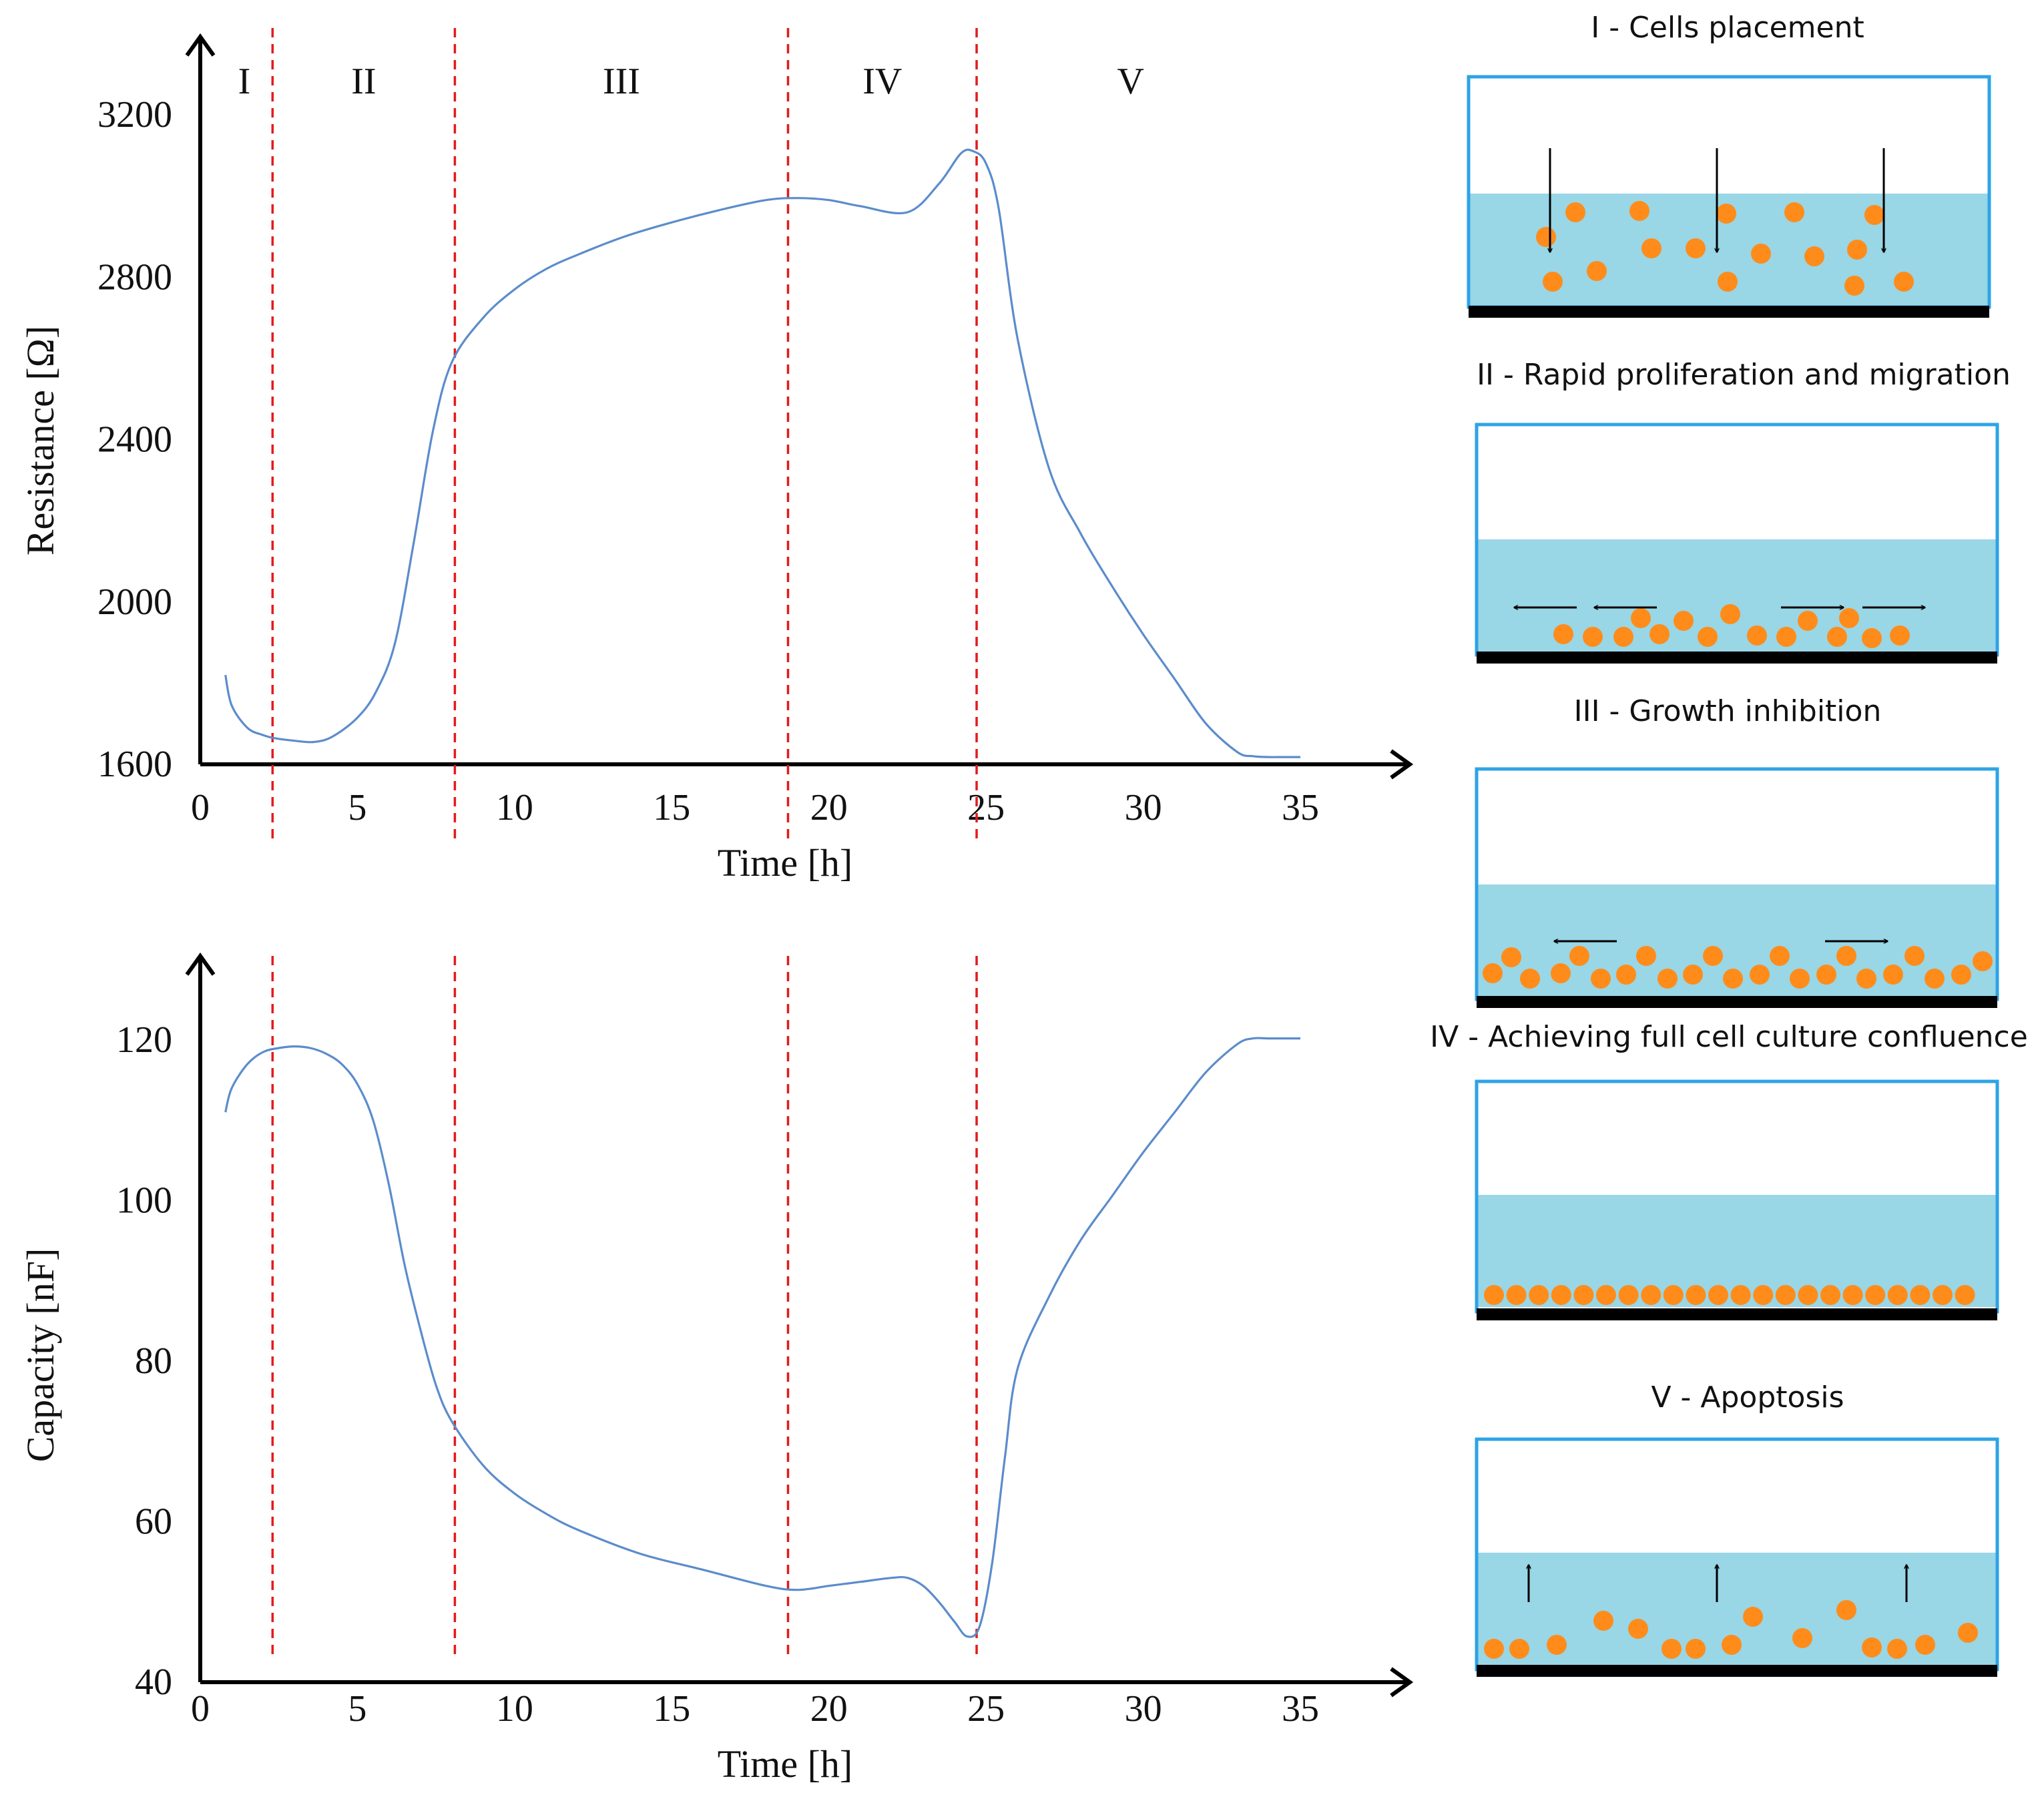 The width and height of the screenshot is (2044, 1801). Describe the element at coordinates (40, 440) in the screenshot. I see `resistance-y-axis-label: Resistance [Ω]` at that location.